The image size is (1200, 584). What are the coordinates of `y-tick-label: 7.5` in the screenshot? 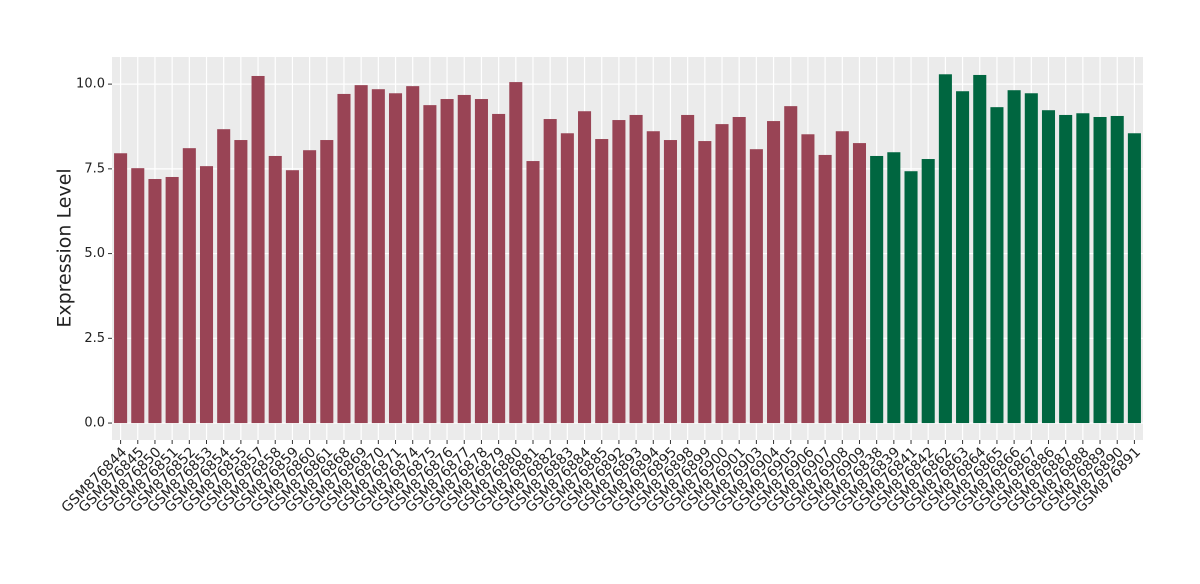 It's located at (94, 168).